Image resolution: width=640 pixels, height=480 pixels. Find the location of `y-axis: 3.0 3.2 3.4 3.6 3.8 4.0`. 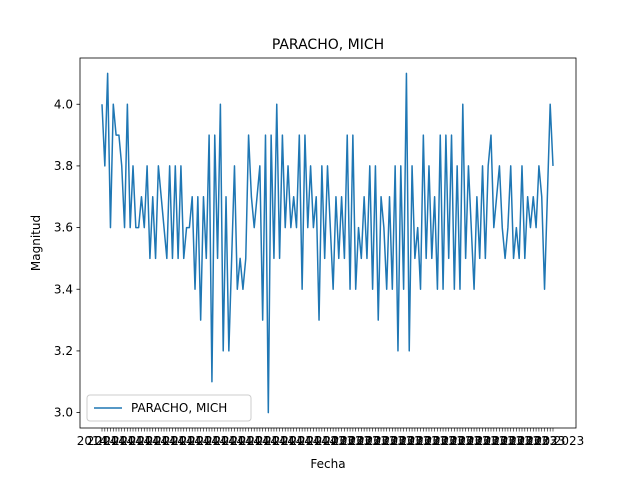

y-axis: 3.0 3.2 3.4 3.6 3.8 4.0 is located at coordinates (67, 258).